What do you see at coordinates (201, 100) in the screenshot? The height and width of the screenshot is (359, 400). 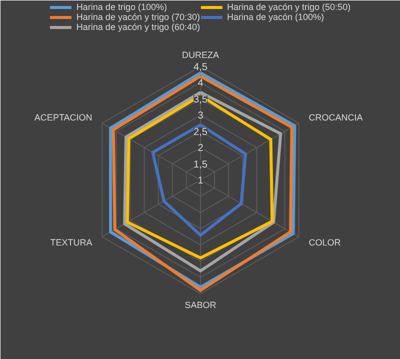 I see `y-tick-label: 3,5` at bounding box center [201, 100].